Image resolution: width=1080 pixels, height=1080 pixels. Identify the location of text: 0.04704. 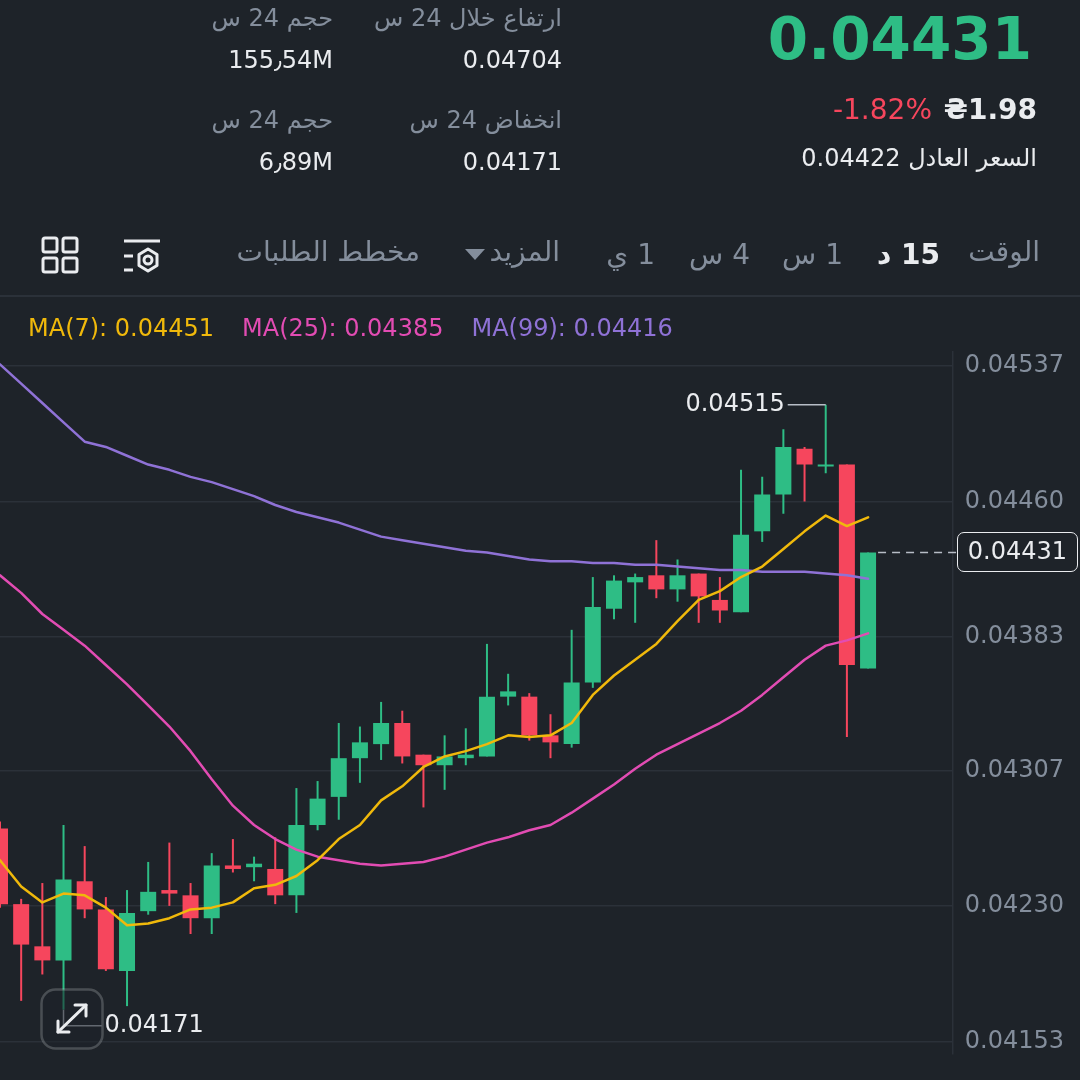
(512, 60).